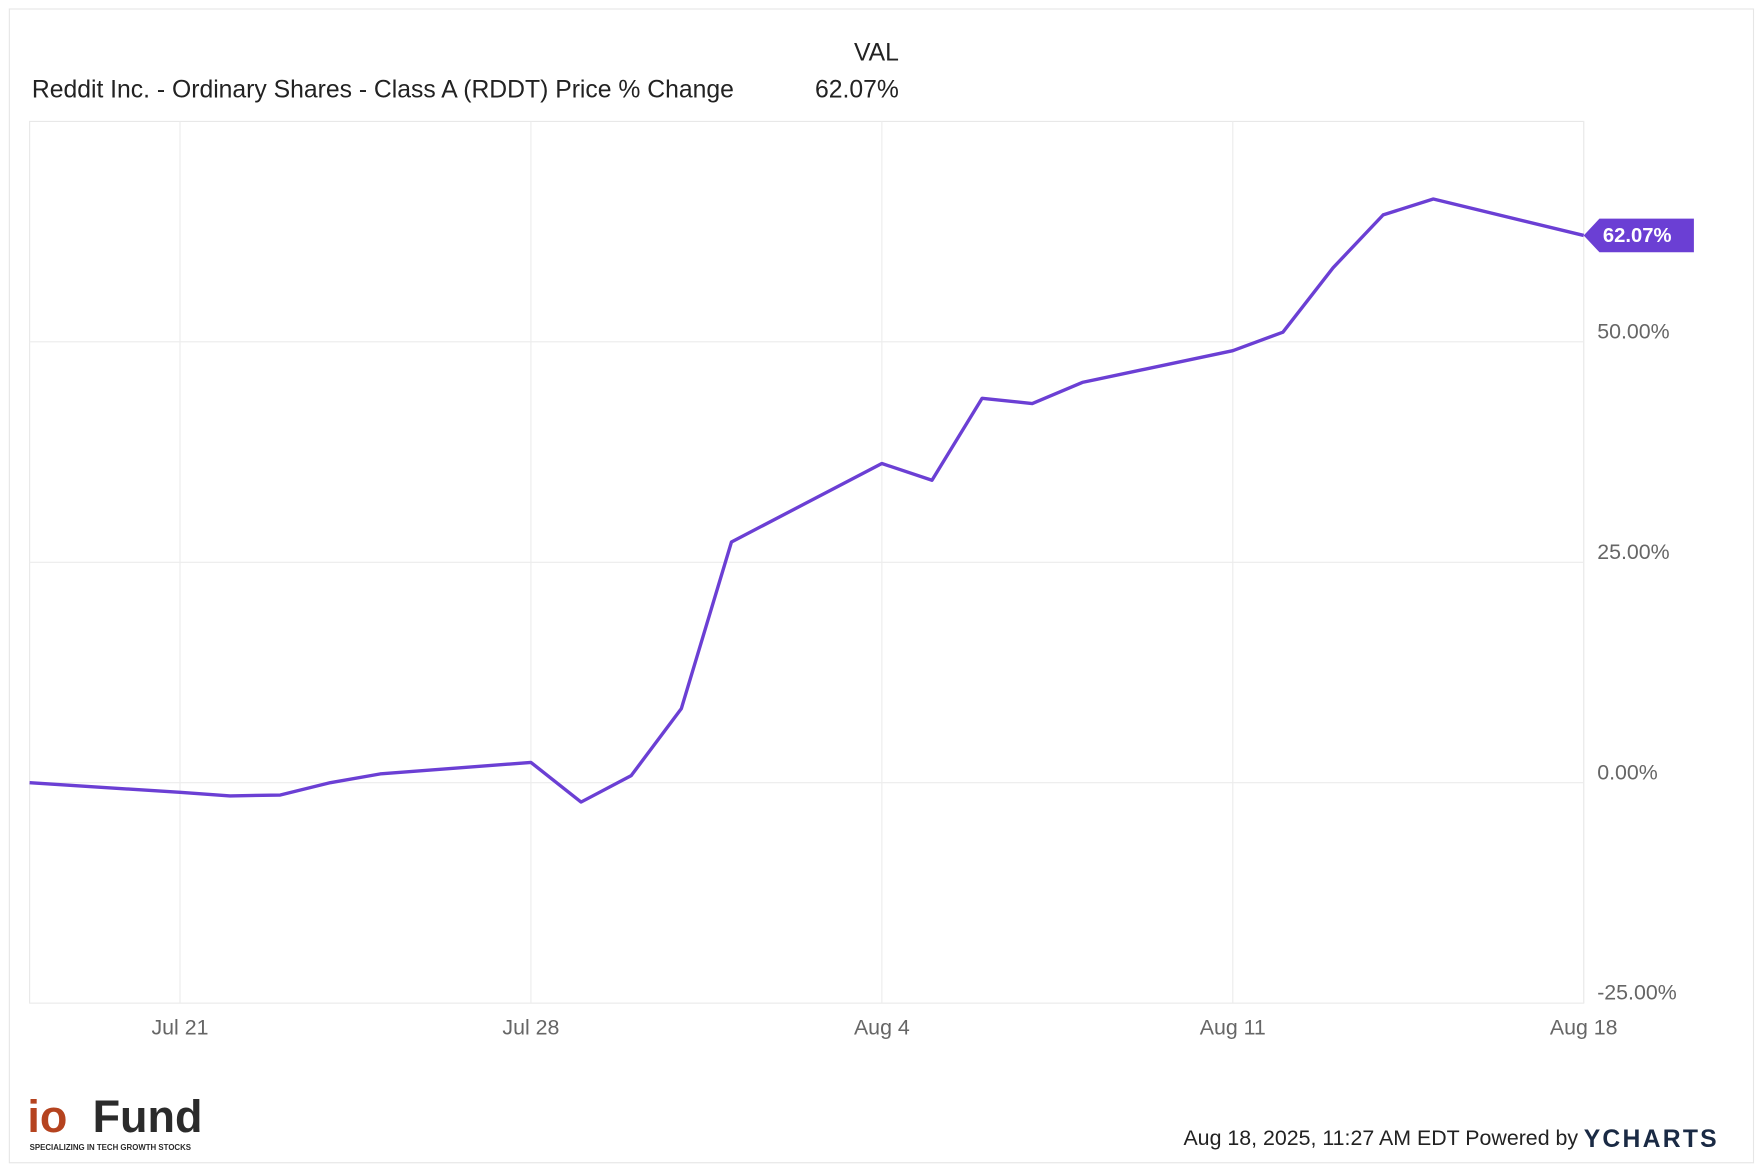 This screenshot has height=1174, width=1764. Describe the element at coordinates (180, 1028) in the screenshot. I see `x-tick-label: Jul 21` at that location.